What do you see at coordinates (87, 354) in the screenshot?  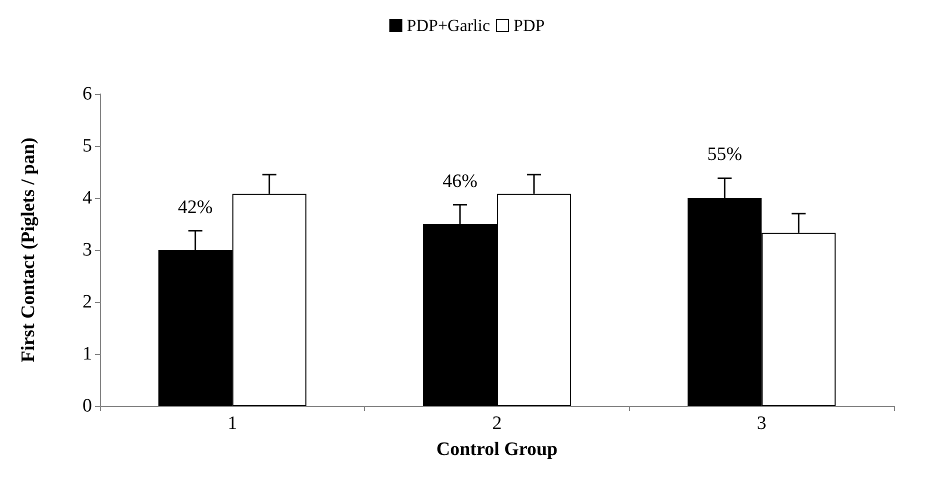 I see `y-tick-label: 1` at bounding box center [87, 354].